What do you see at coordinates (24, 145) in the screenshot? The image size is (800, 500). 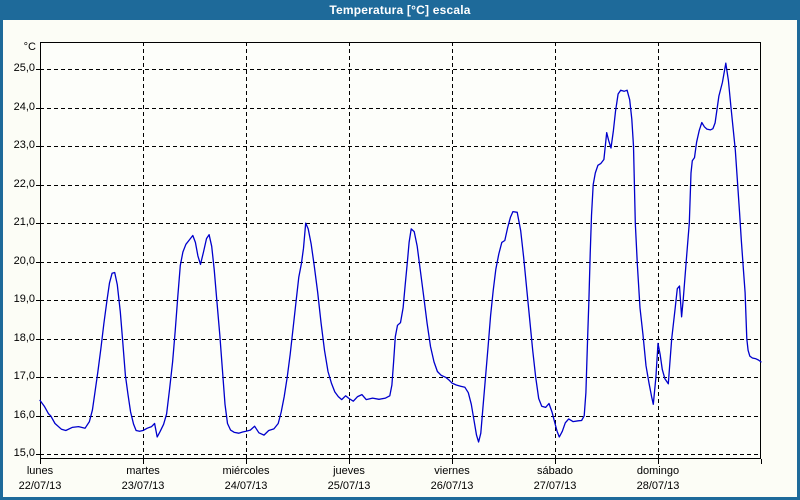 I see `y-tick-label: 23,0` at bounding box center [24, 145].